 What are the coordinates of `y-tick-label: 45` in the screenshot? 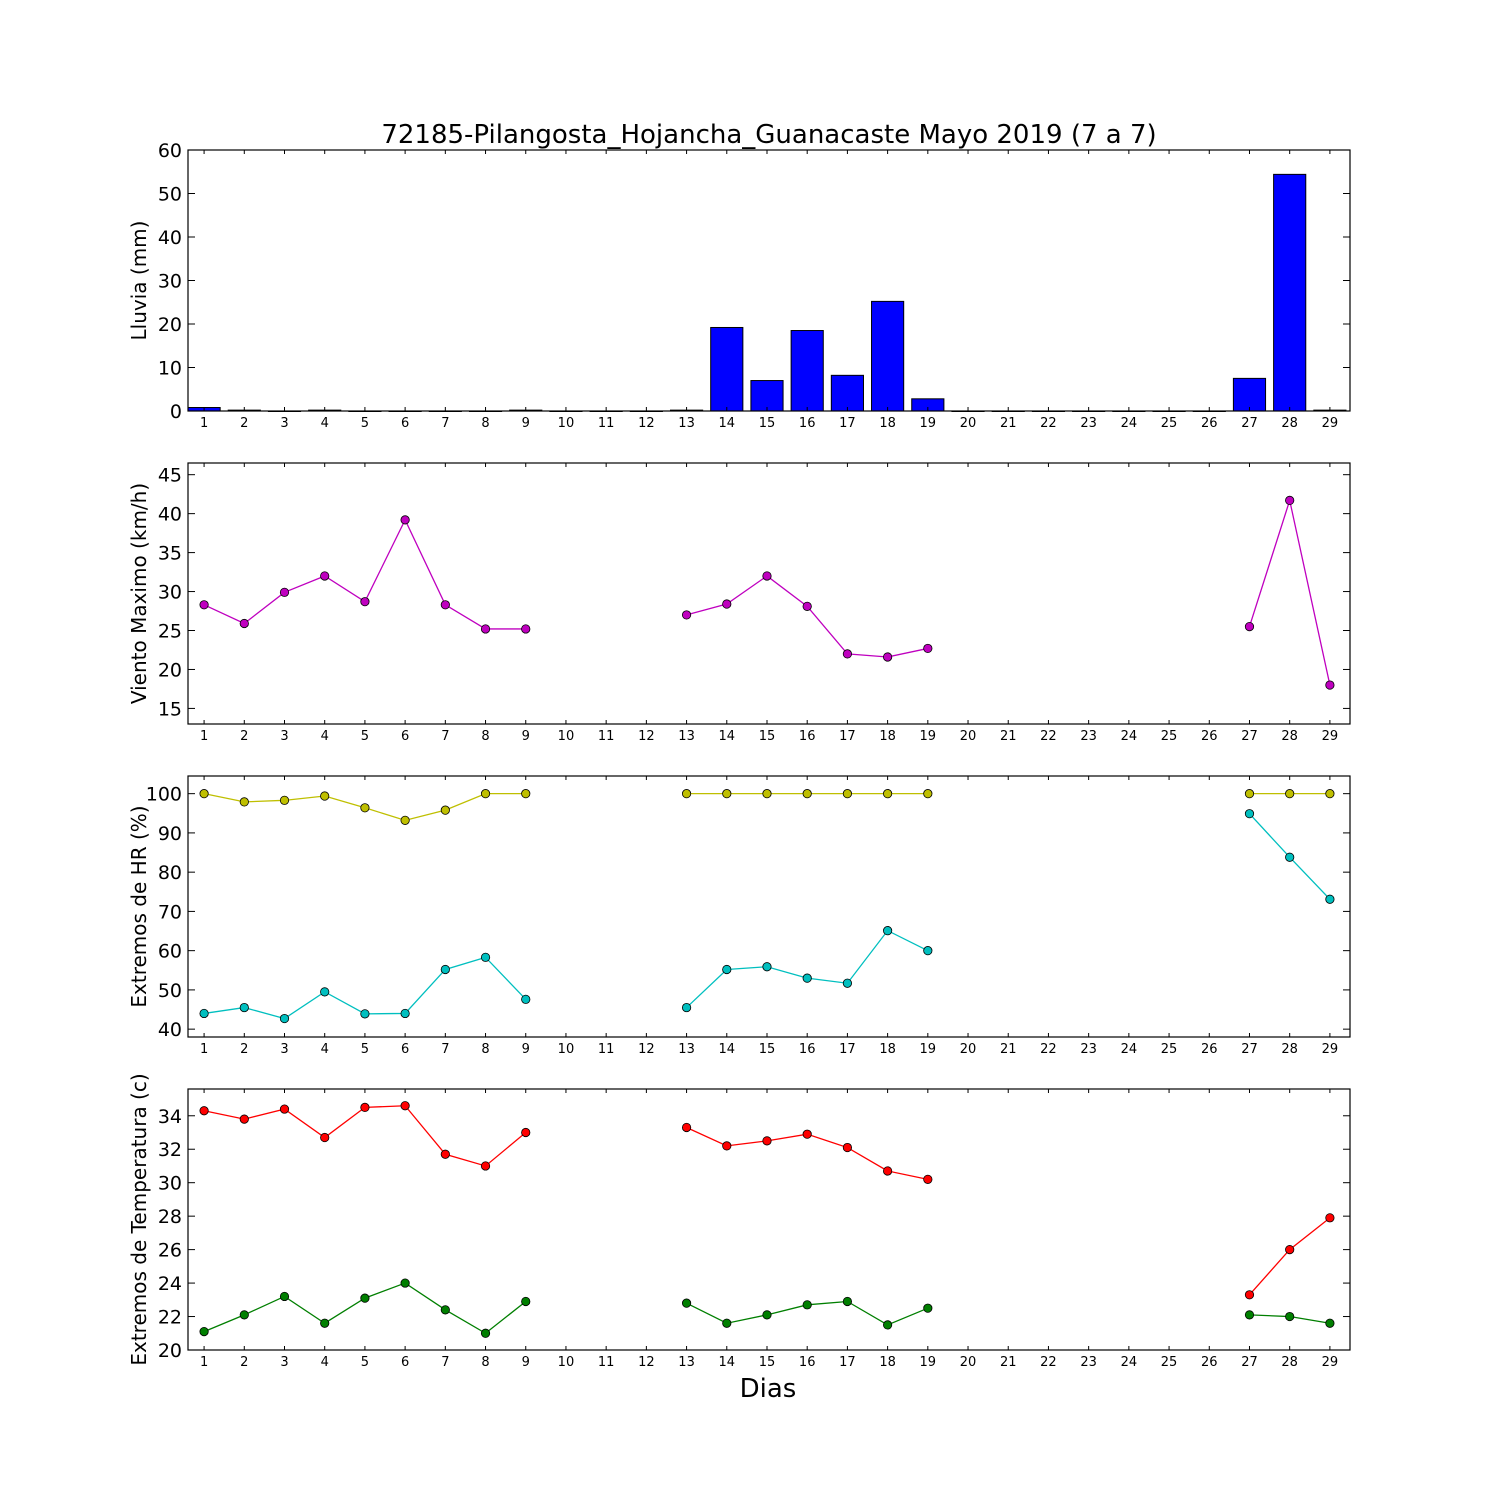 It's located at (170, 476).